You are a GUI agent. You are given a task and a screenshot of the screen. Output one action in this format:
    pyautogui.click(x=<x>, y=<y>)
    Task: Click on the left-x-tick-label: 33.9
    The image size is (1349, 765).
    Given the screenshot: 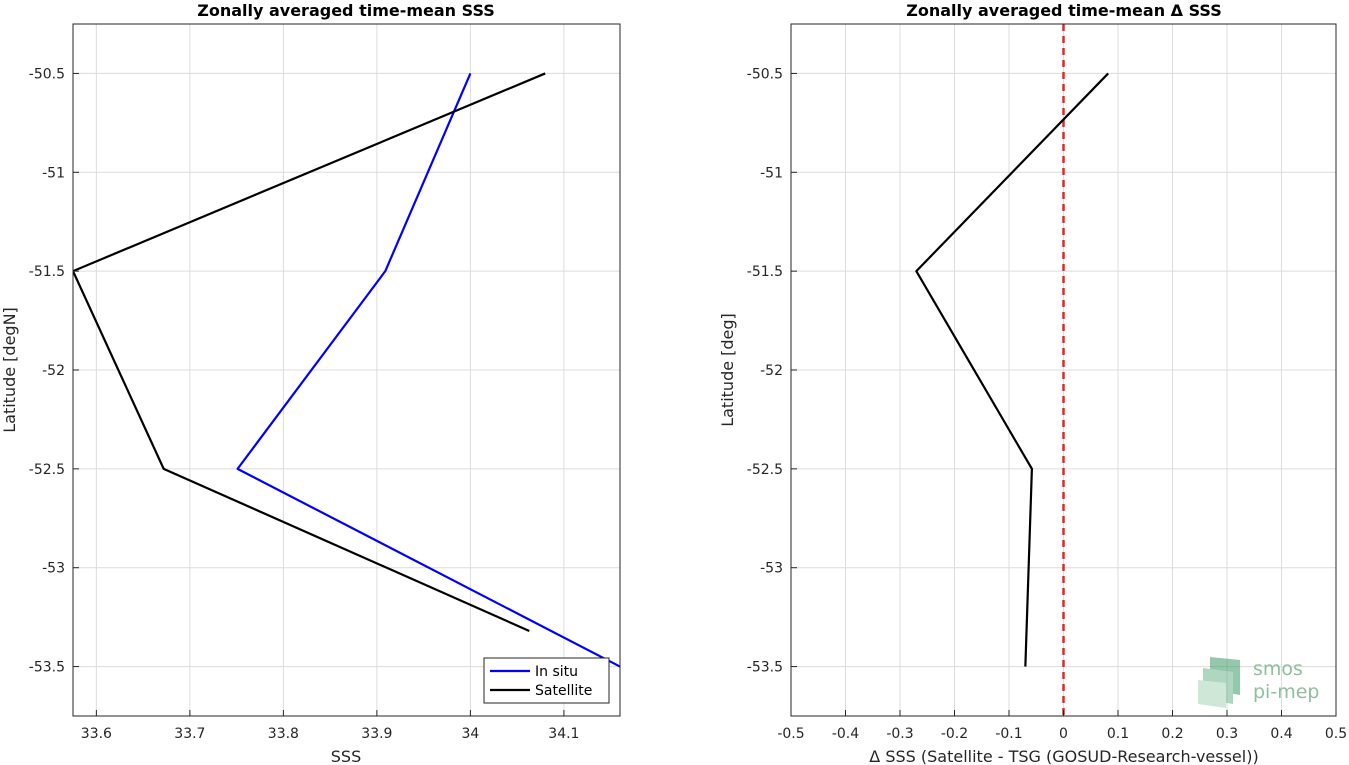 What is the action you would take?
    pyautogui.click(x=376, y=734)
    